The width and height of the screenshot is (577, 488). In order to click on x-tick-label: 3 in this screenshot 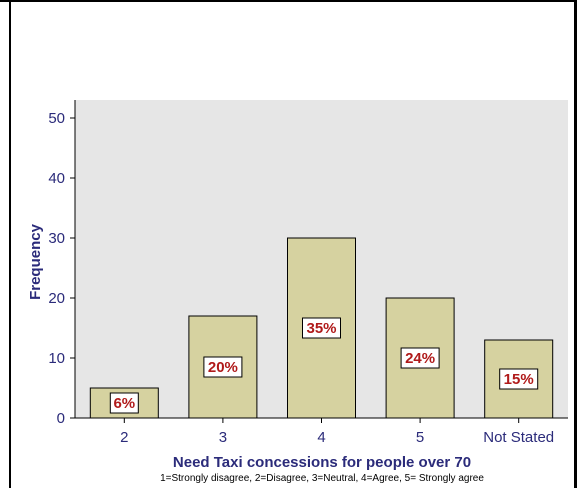, I will do `click(223, 437)`.